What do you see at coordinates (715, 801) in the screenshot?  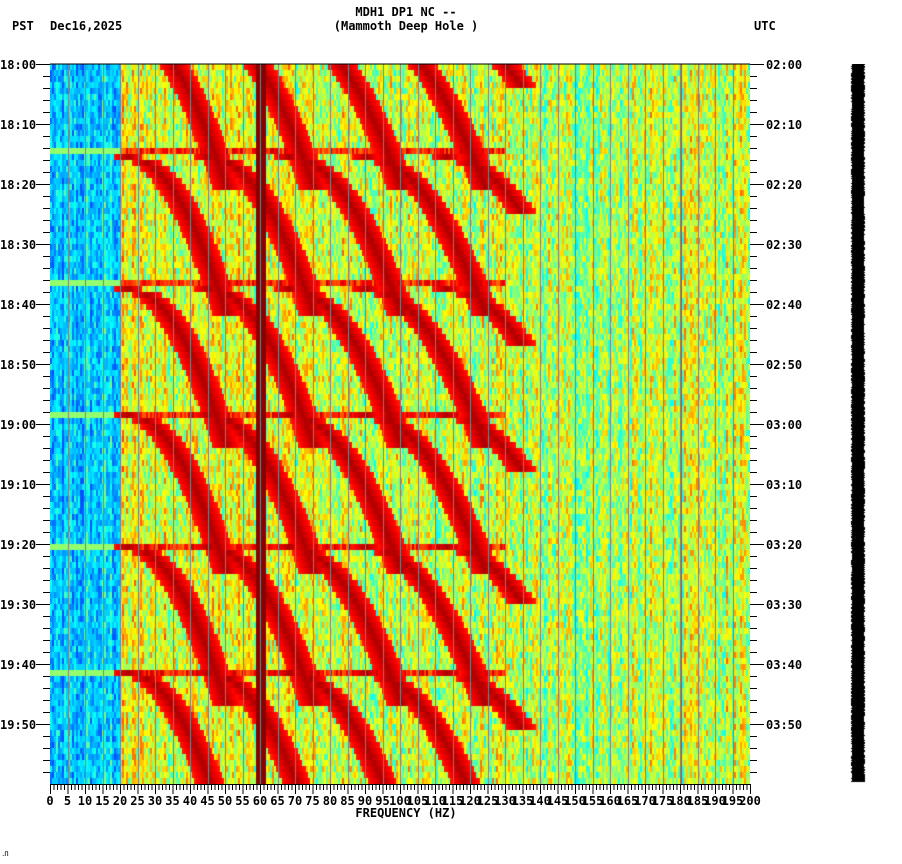 I see `x-tick-label: 190` at bounding box center [715, 801].